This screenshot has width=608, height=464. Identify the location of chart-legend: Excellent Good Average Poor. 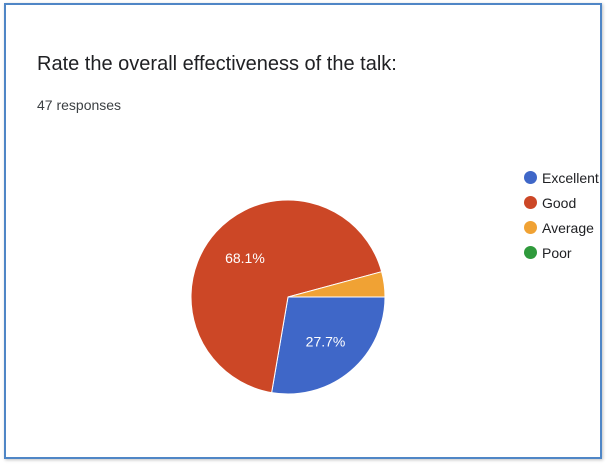
(561, 215).